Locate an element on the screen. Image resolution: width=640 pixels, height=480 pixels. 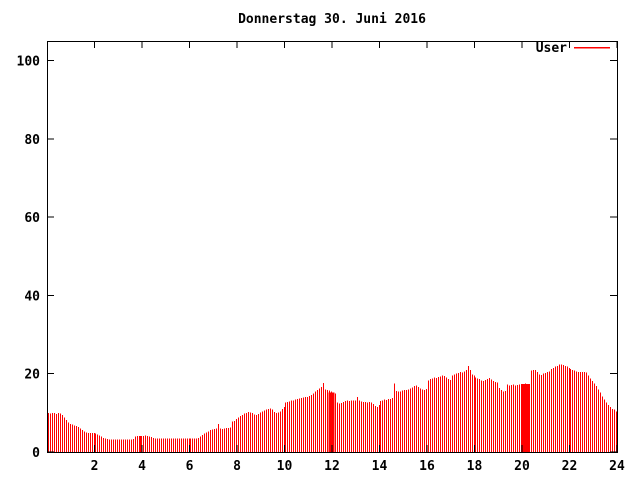
y-axis-tick-label: 20 is located at coordinates (32, 375).